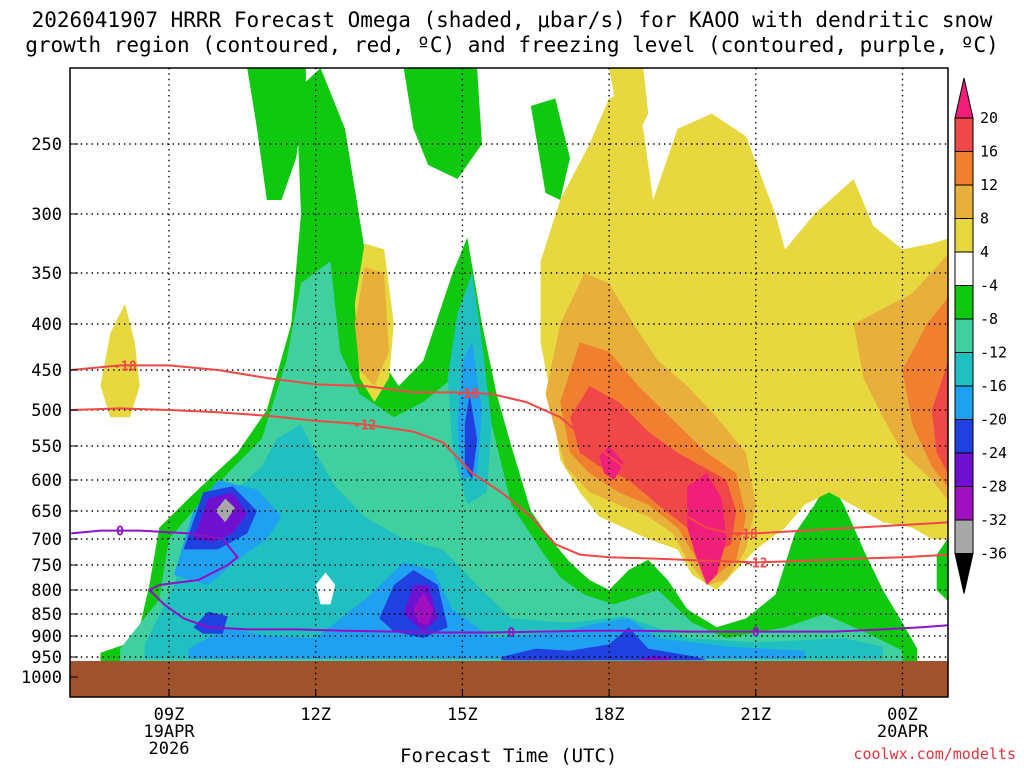  Describe the element at coordinates (964, 573) in the screenshot. I see `colorbar-bottom-arrow` at that location.